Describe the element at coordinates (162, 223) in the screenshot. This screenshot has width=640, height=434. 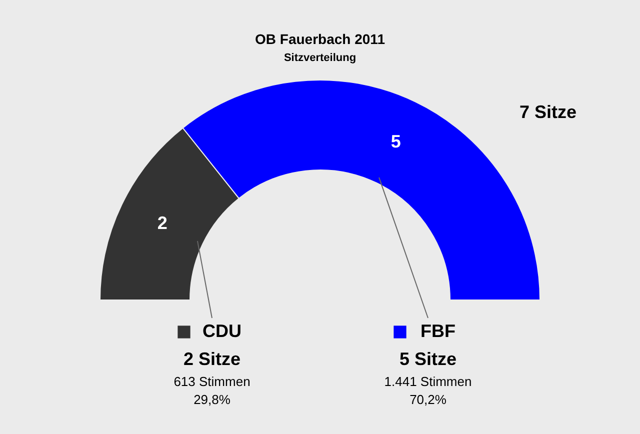
I see `data-label: 2` at that location.